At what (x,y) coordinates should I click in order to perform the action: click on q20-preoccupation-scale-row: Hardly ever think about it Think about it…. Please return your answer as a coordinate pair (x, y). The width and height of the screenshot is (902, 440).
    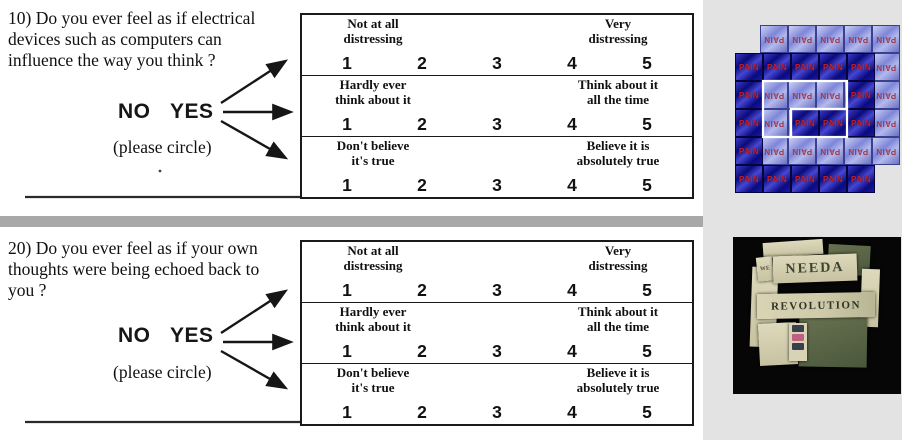
    Looking at the image, I should click on (497, 332).